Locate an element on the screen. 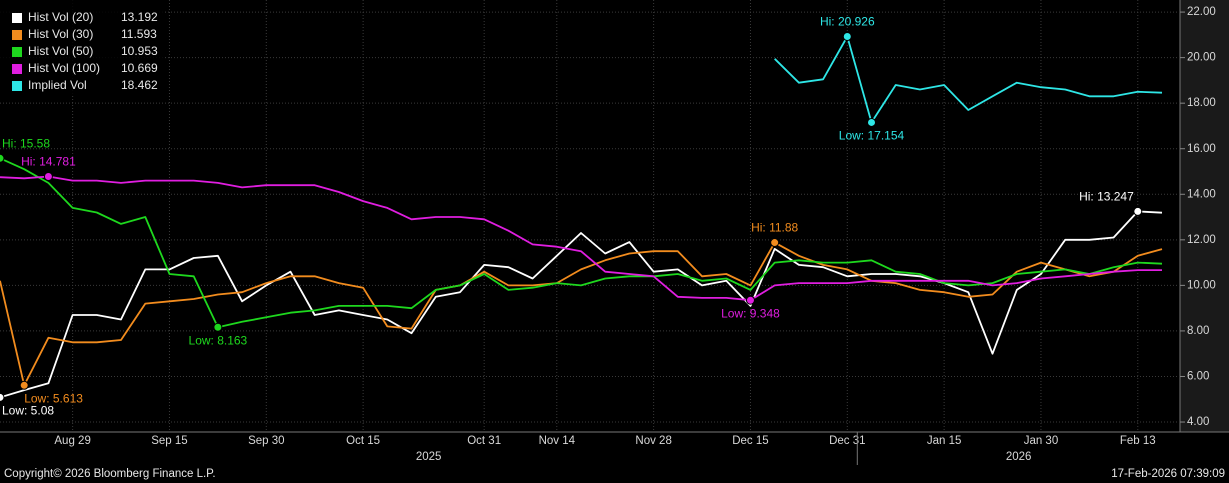  extreme-label: Hi: 13.247 is located at coordinates (1106, 197).